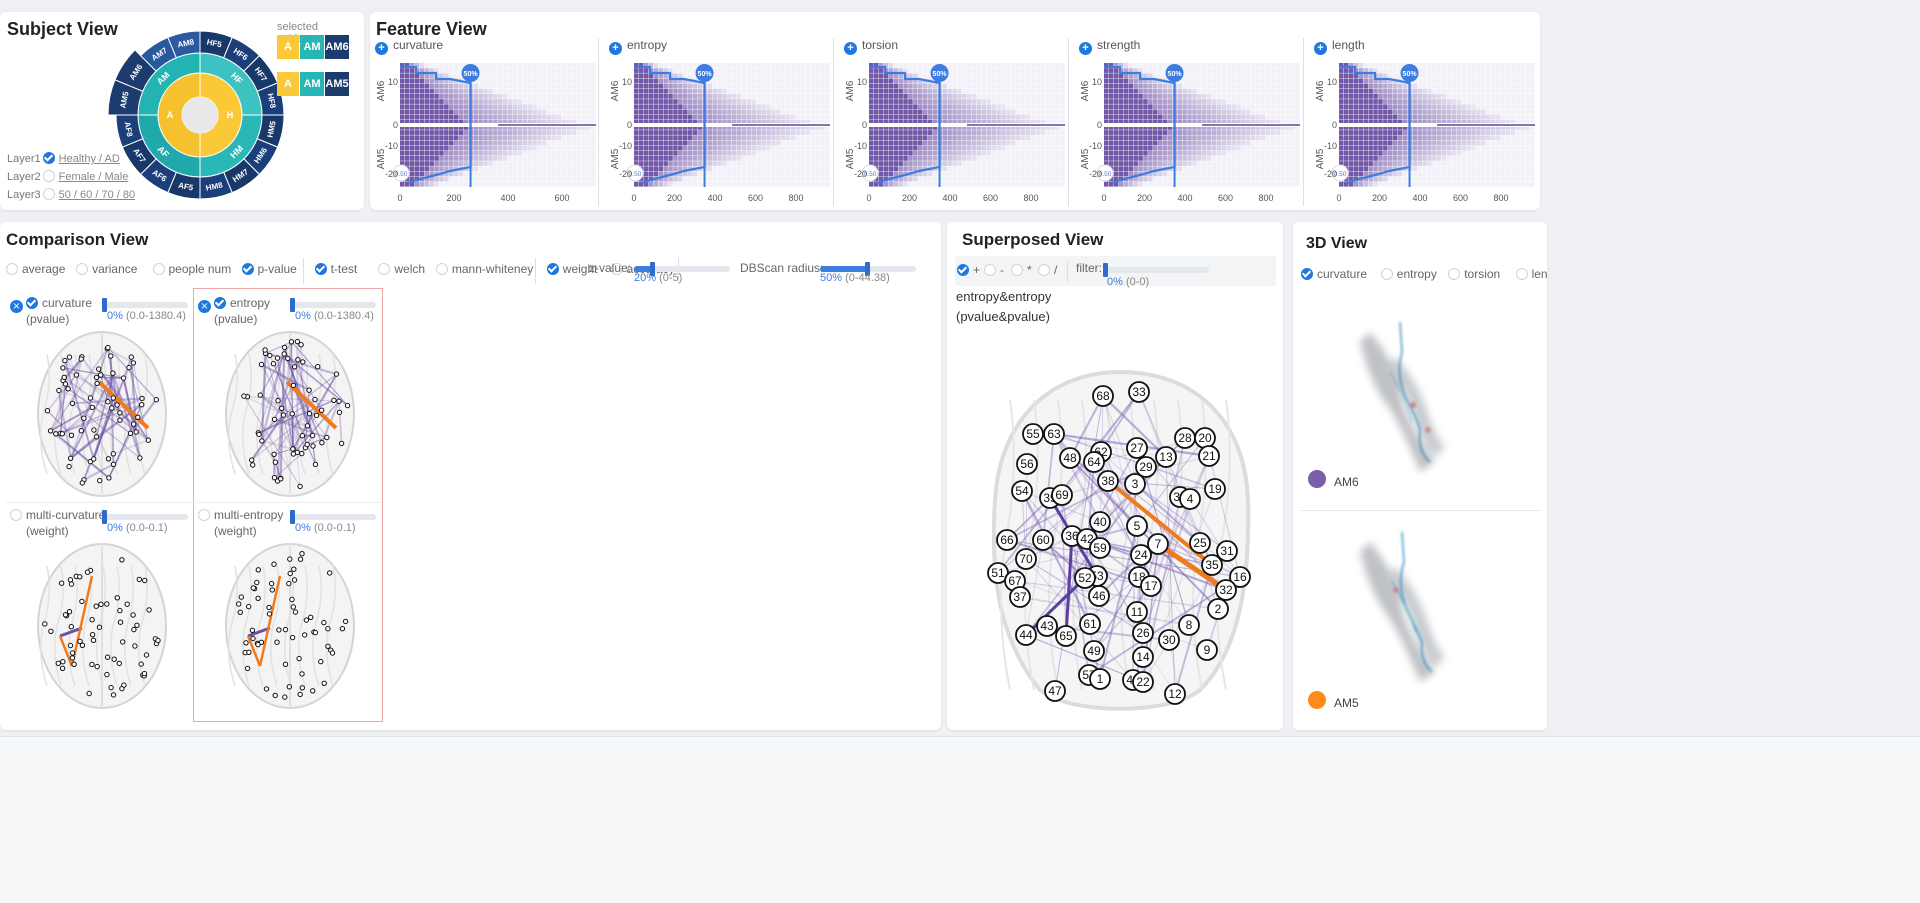 Image resolution: width=1920 pixels, height=903 pixels. What do you see at coordinates (129, 131) in the screenshot?
I see `ring-outer-segment` at bounding box center [129, 131].